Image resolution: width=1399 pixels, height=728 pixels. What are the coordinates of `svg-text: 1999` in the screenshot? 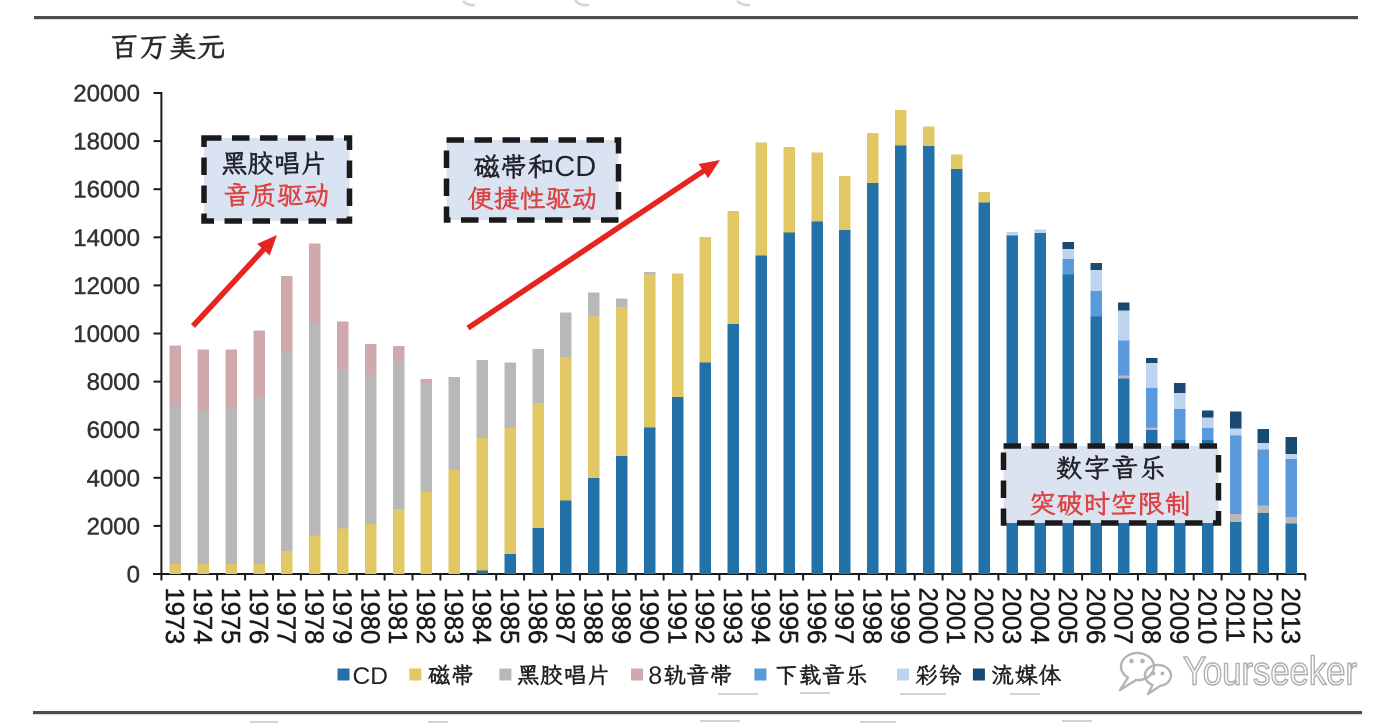 It's located at (900, 616).